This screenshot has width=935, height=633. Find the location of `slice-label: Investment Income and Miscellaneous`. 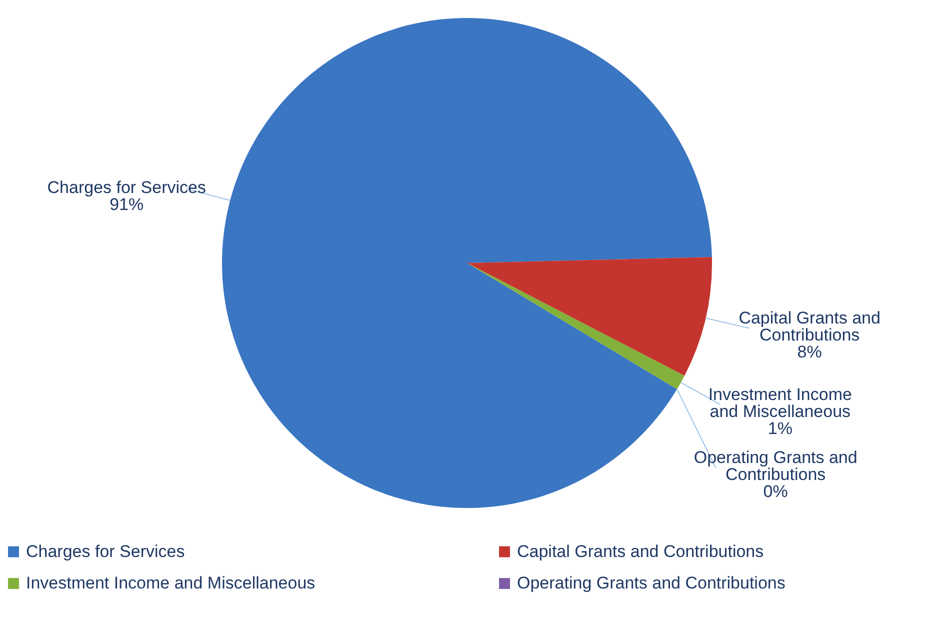

slice-label: Investment Income and Miscellaneous is located at coordinates (780, 402).